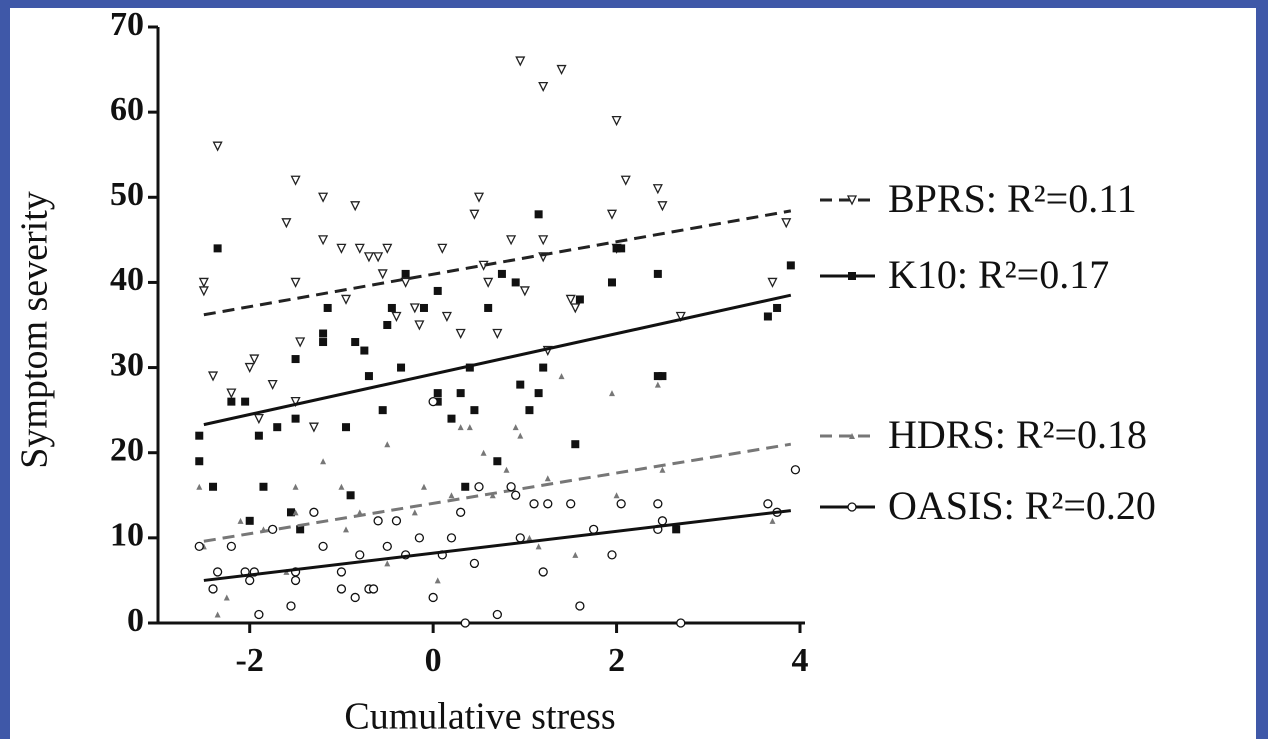 Image resolution: width=1268 pixels, height=739 pixels. Describe the element at coordinates (1017, 434) in the screenshot. I see `legend-label: HDRS: R²=0.18` at that location.